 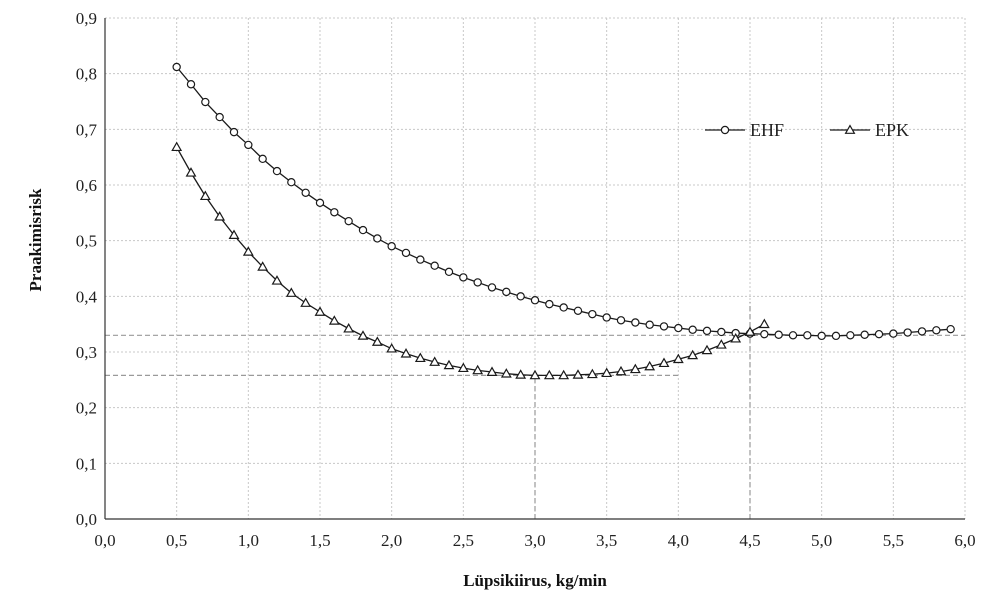 I want to click on y-tick-label: 0,0, so click(x=86, y=519).